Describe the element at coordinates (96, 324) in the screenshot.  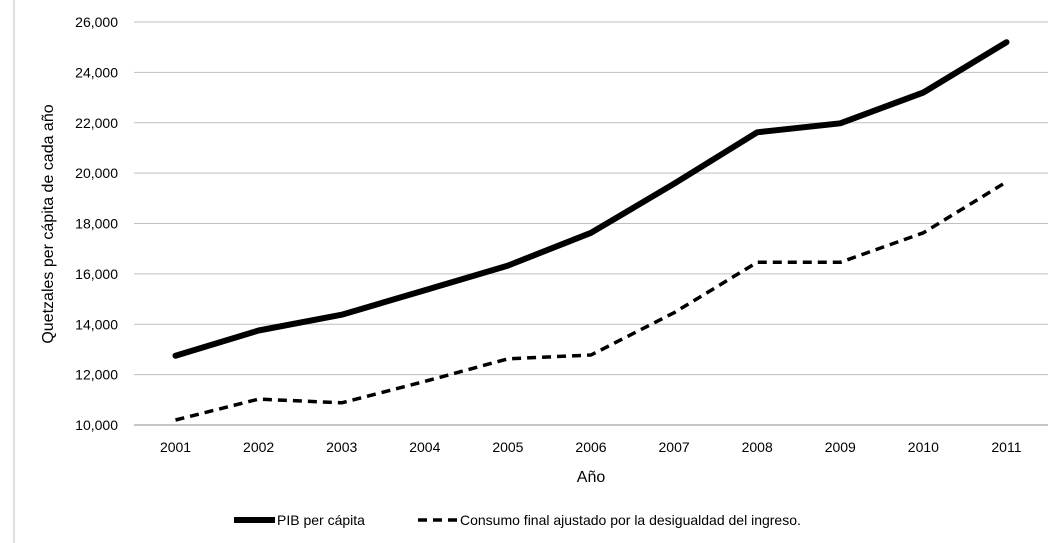
I see `y-tick-label: 14,000` at that location.